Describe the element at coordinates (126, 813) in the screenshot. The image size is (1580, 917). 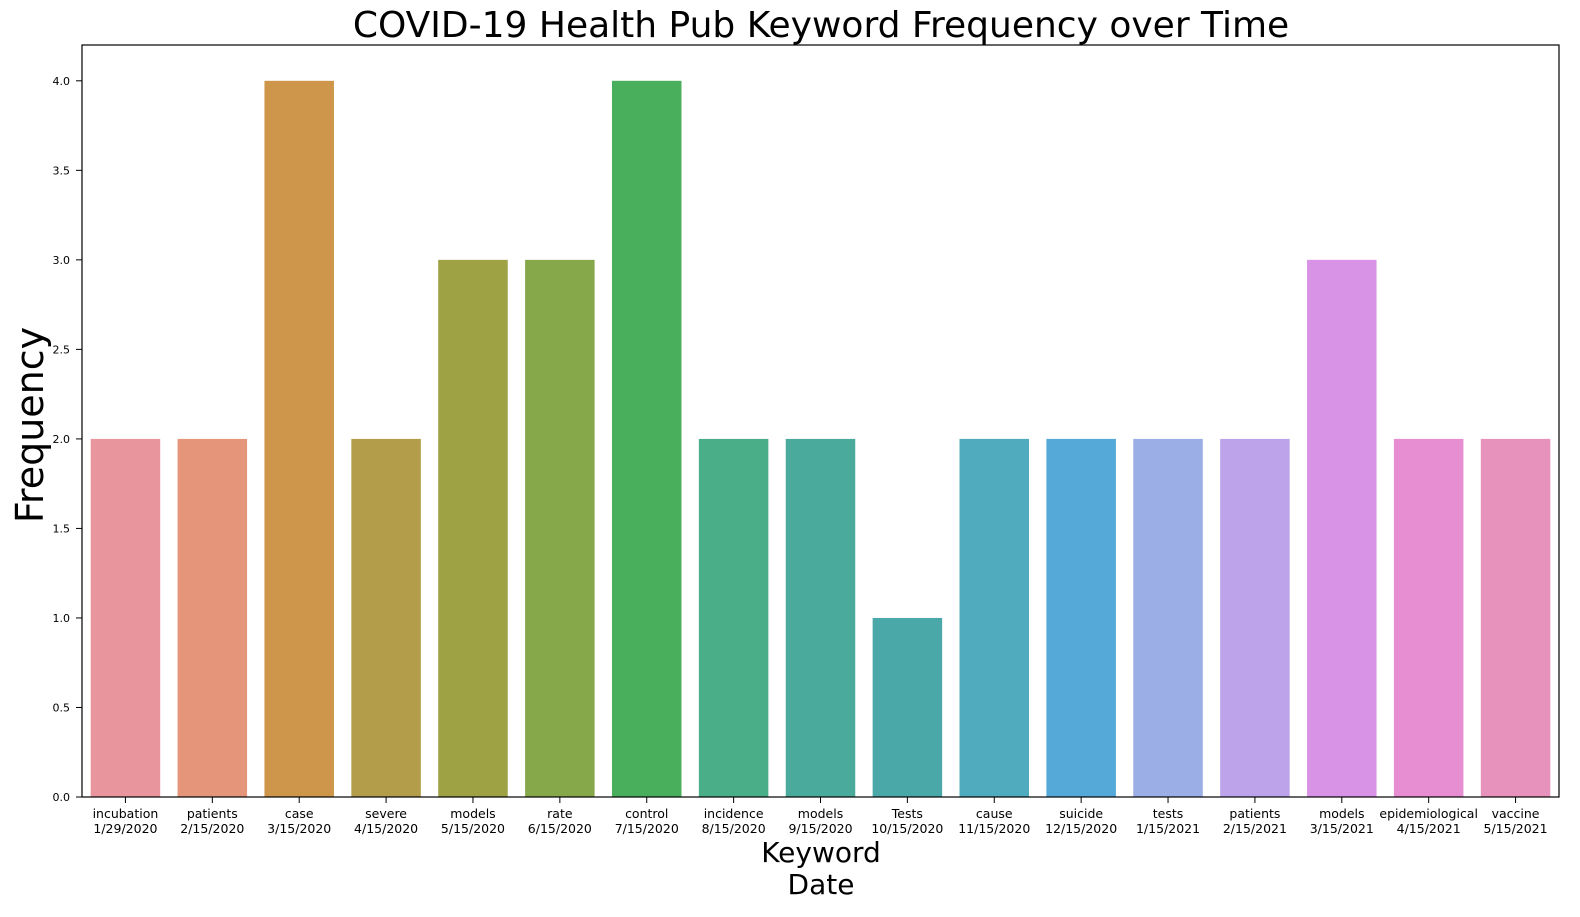
I see `x-tick-keyword: incubation` at that location.